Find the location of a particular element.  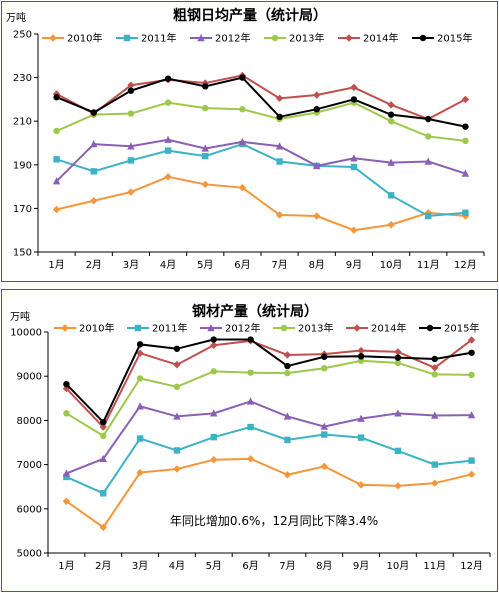

legend-label: 2012年 is located at coordinates (232, 38).